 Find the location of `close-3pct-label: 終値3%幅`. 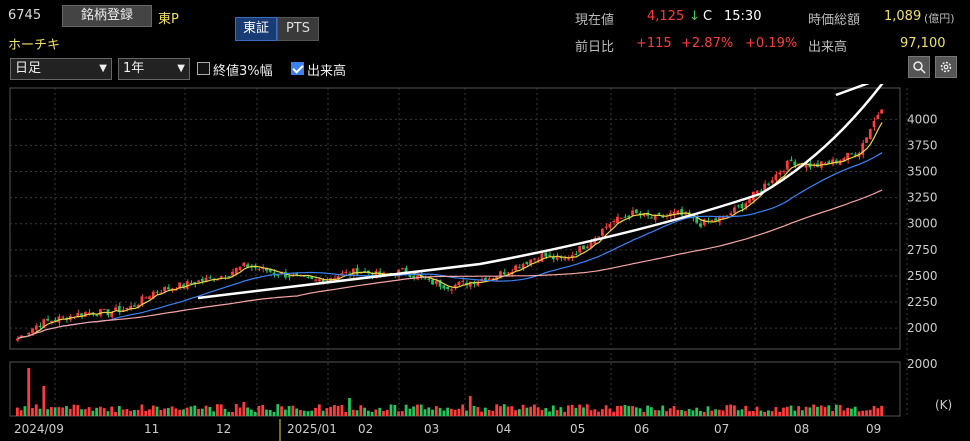

close-3pct-label: 終値3%幅 is located at coordinates (243, 71).